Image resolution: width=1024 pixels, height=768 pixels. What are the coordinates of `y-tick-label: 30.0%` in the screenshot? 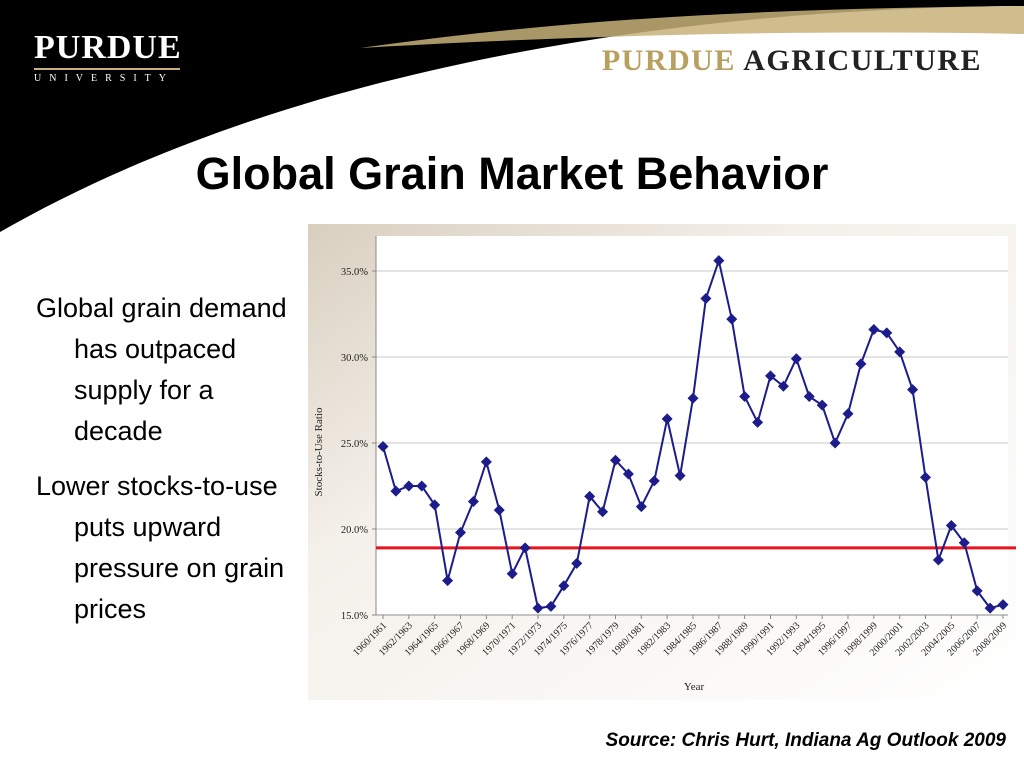 It's located at (354, 358).